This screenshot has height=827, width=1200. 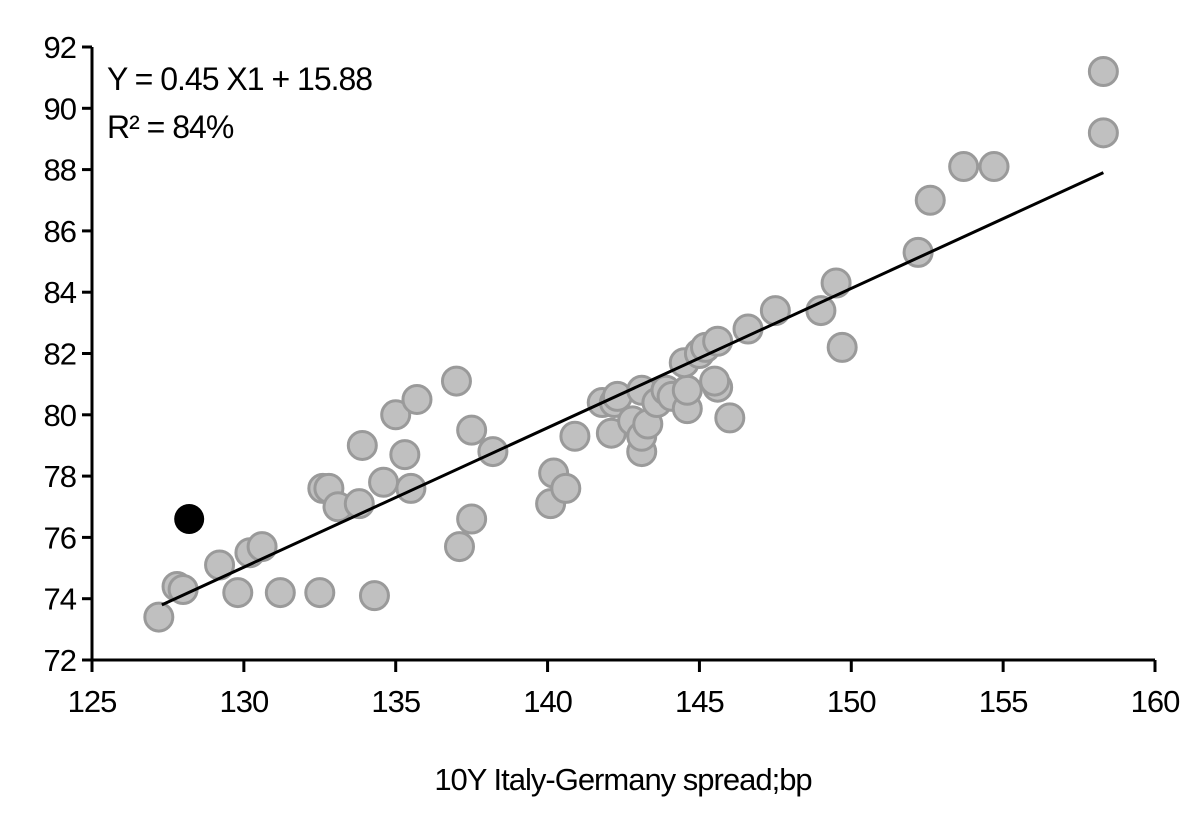 What do you see at coordinates (60, 292) in the screenshot?
I see `y-tick-label: 84` at bounding box center [60, 292].